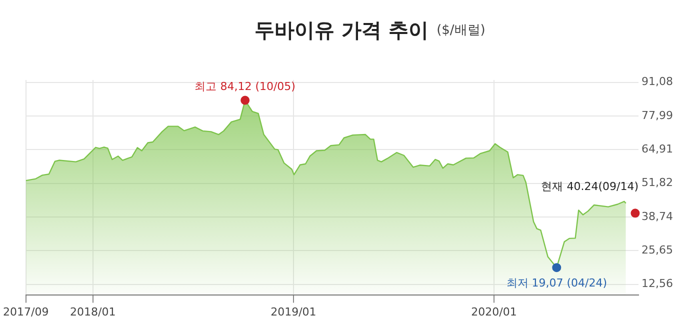 The height and width of the screenshot is (326, 680). I want to click on chart-title: 두바이유 가격 추이, so click(341, 30).